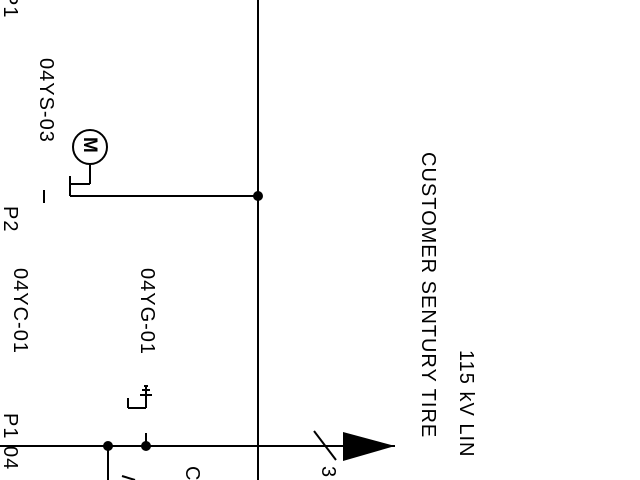 The height and width of the screenshot is (480, 640). What do you see at coordinates (10, 442) in the screenshot?
I see `p1-bottom-label: P1 04` at bounding box center [10, 442].